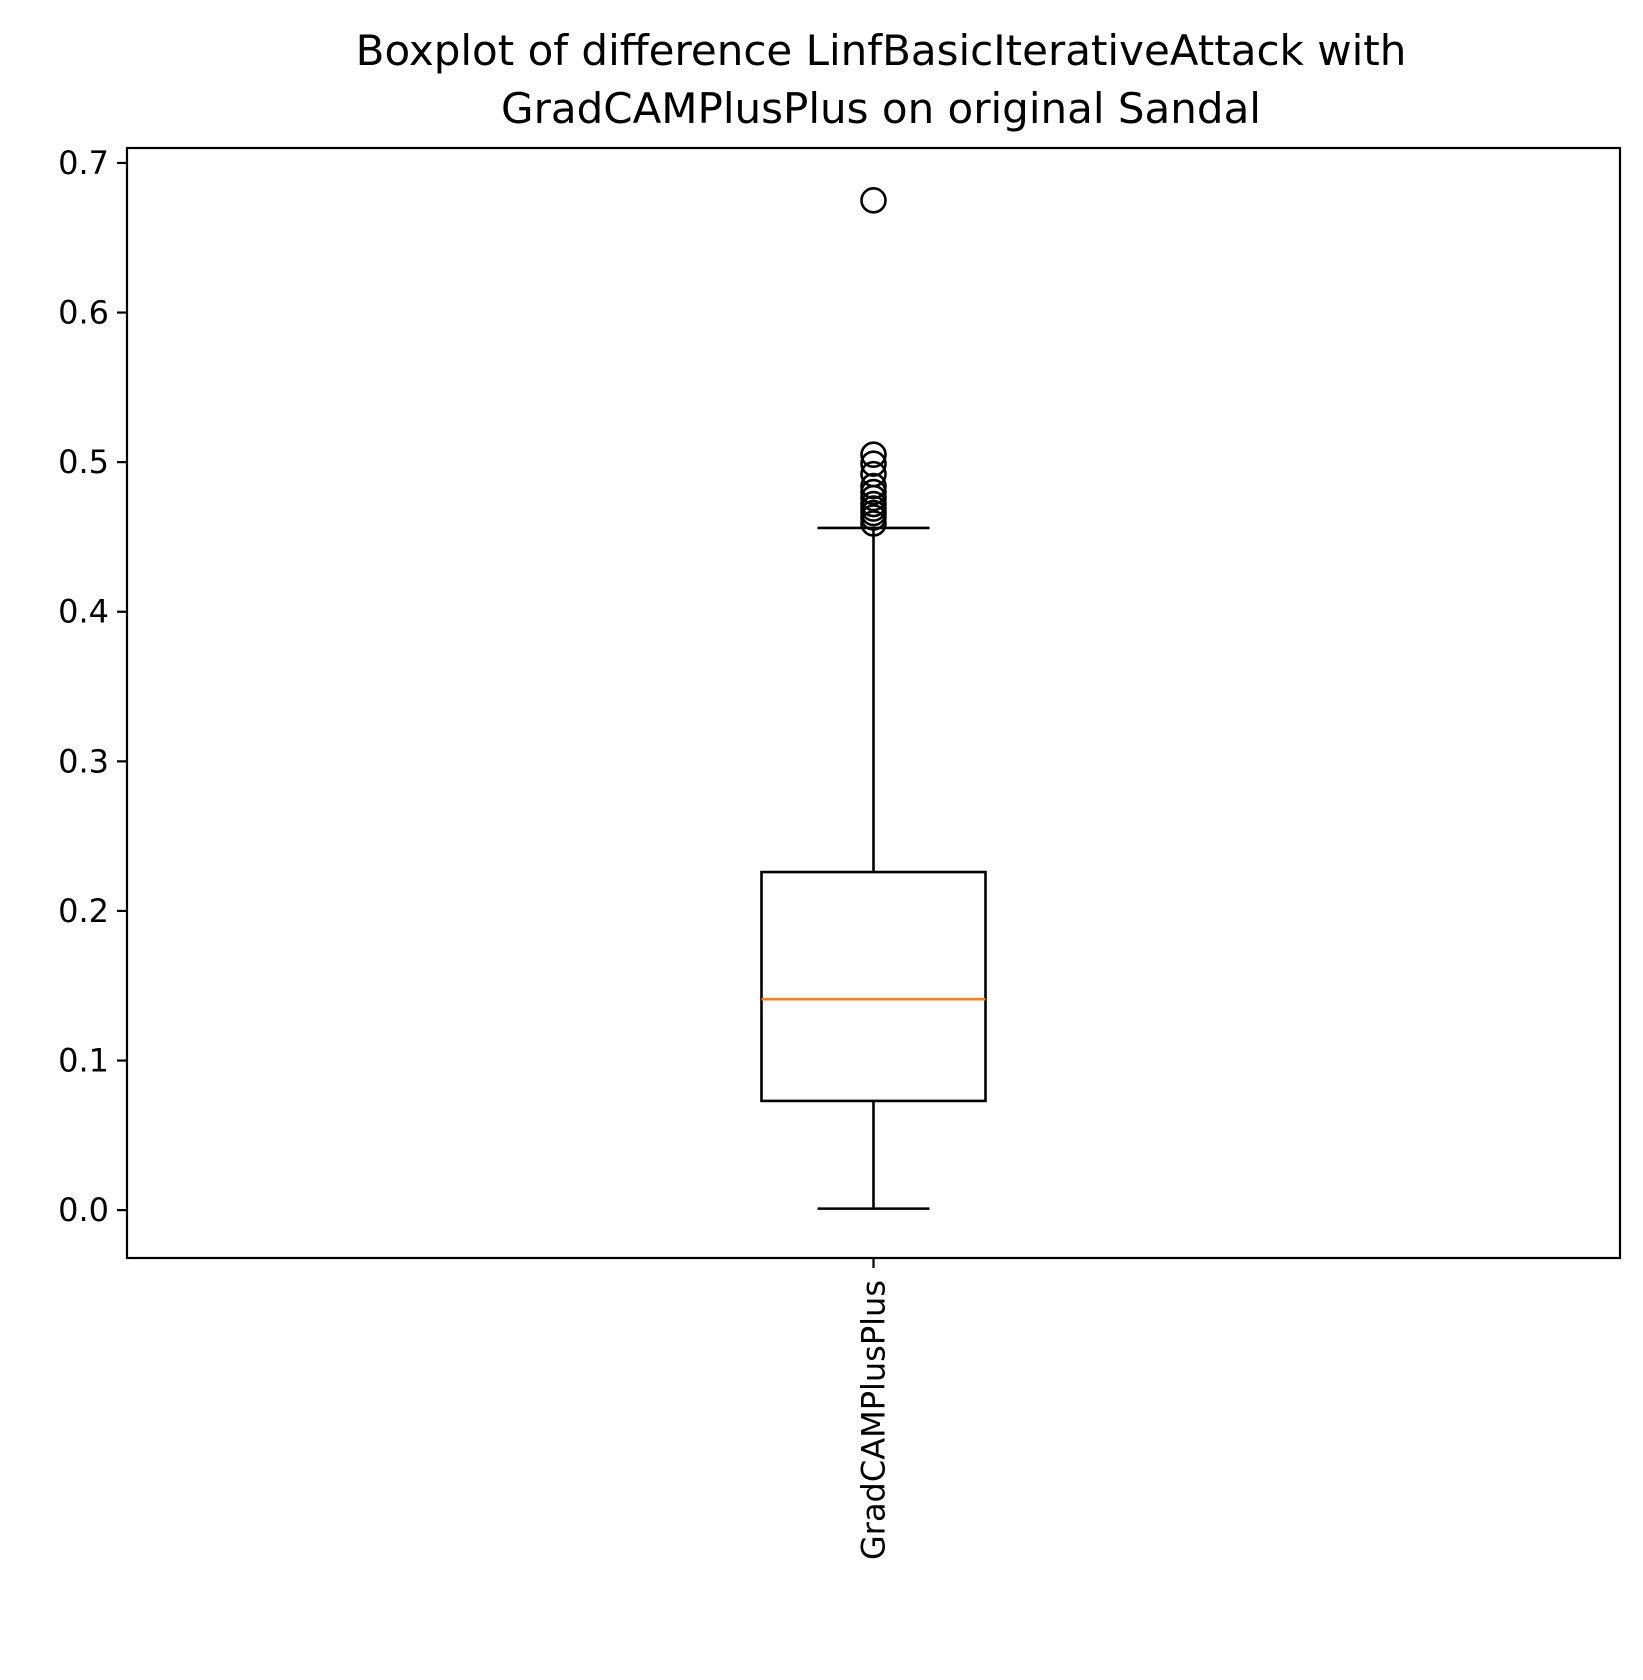 The image size is (1643, 1680). Describe the element at coordinates (83, 761) in the screenshot. I see `y-tick-label: 0.3` at that location.